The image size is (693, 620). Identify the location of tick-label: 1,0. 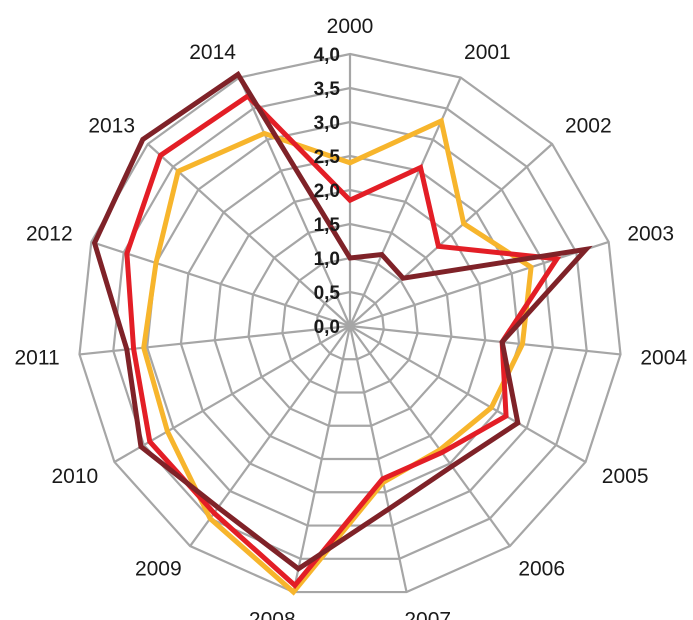
(327, 259).